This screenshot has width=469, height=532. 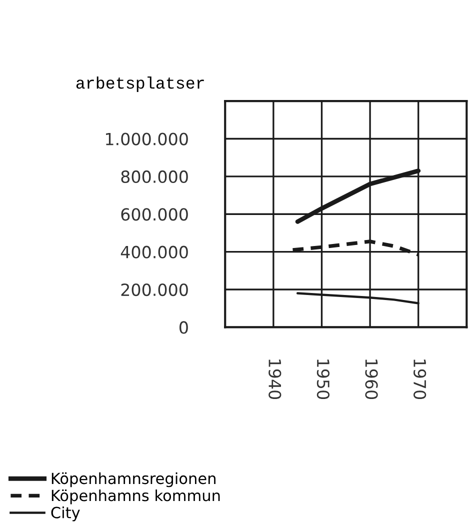 What do you see at coordinates (154, 252) in the screenshot?
I see `y-tick-label: 400.000` at bounding box center [154, 252].